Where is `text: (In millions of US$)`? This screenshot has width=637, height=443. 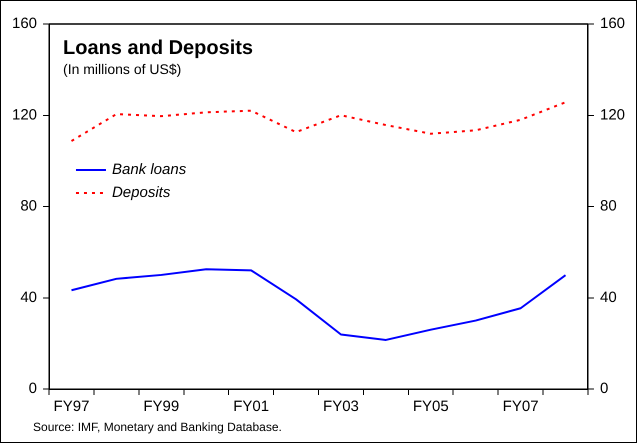 text: (In millions of US$) is located at coordinates (122, 69).